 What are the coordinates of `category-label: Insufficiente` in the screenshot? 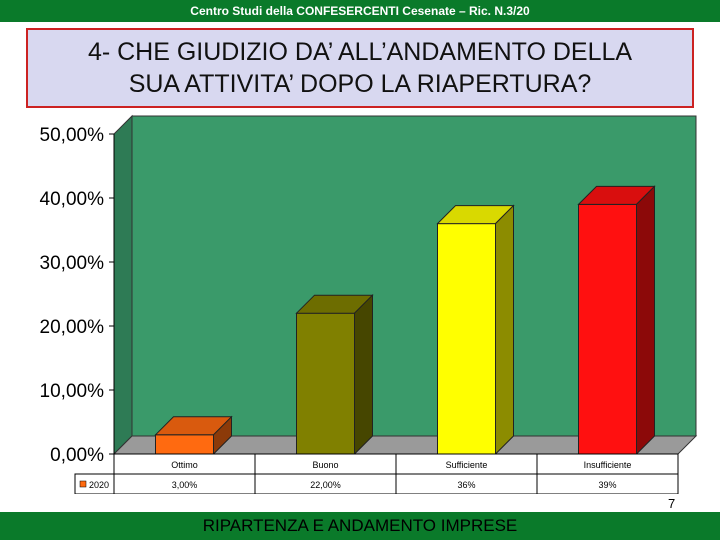 It's located at (608, 465).